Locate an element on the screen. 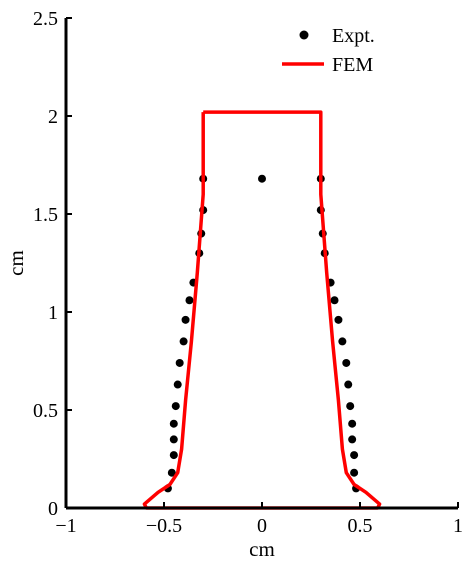  x-tick-label: −0.5 is located at coordinates (164, 526).